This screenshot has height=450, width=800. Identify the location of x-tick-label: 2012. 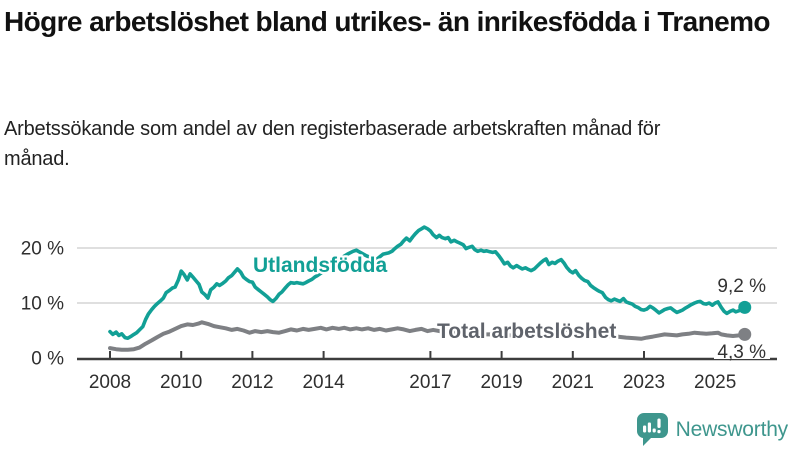
(252, 382).